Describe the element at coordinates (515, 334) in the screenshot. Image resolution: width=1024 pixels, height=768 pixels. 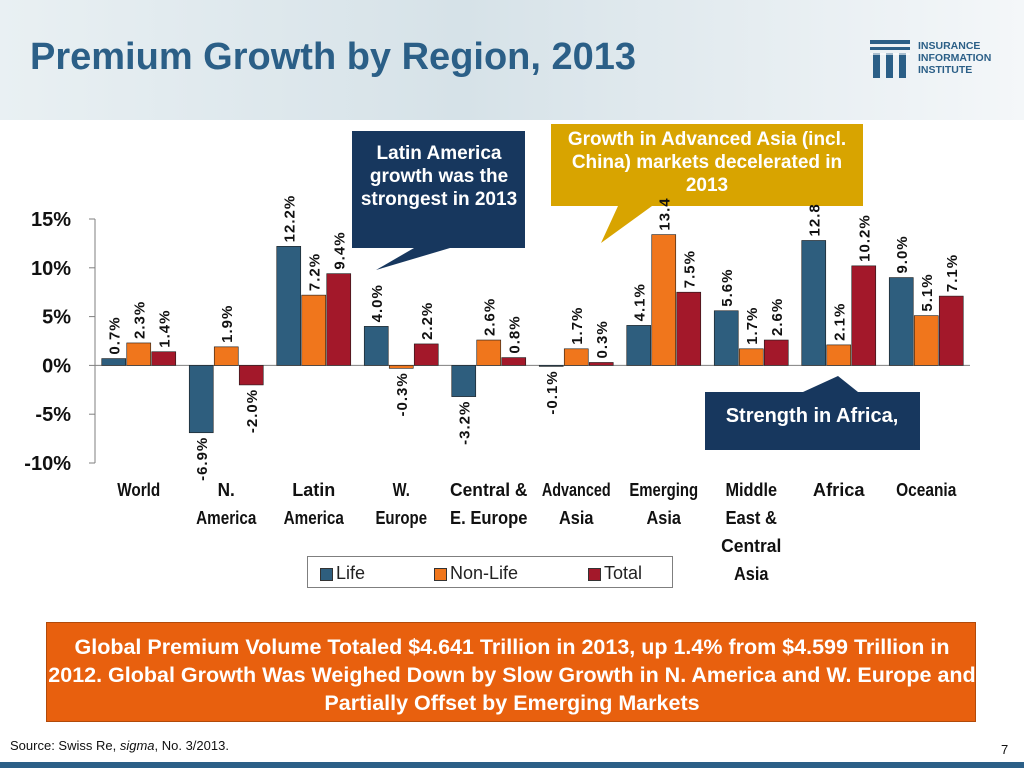
I see `data-label-total: 0.8%` at that location.